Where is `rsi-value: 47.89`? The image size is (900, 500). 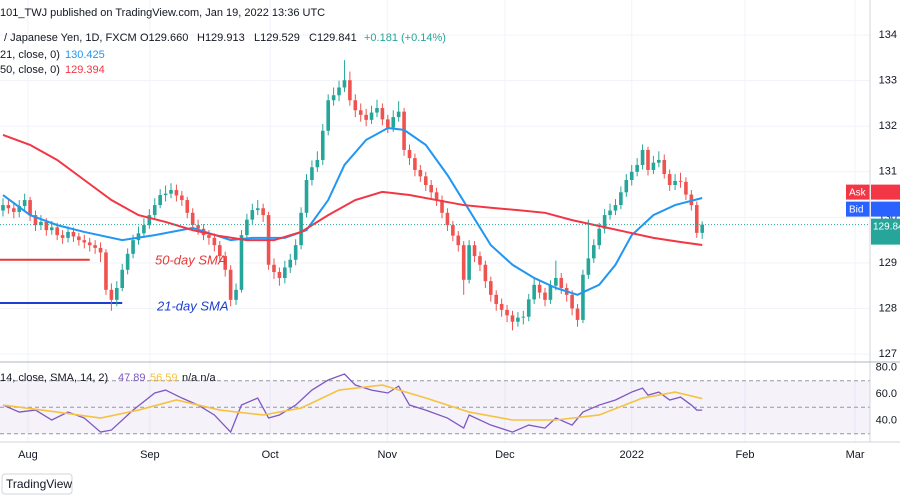
rsi-value: 47.89 is located at coordinates (132, 378).